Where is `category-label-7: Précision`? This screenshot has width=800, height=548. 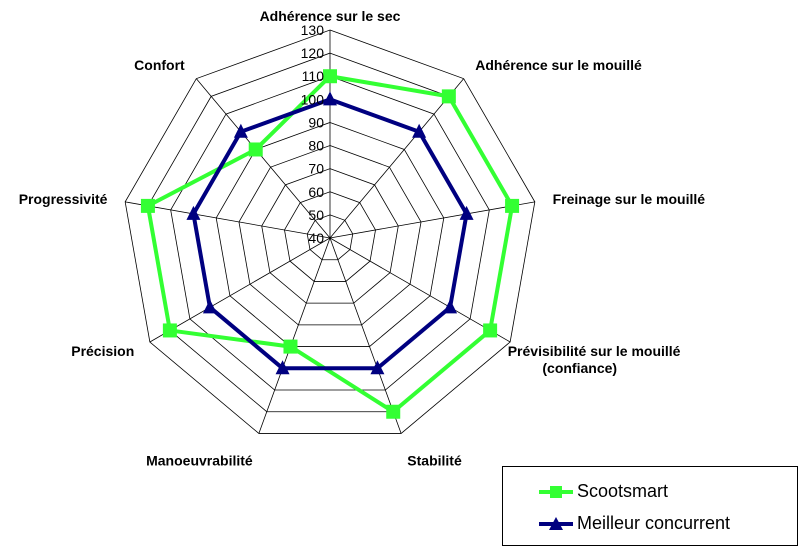
category-label-7: Précision is located at coordinates (102, 351).